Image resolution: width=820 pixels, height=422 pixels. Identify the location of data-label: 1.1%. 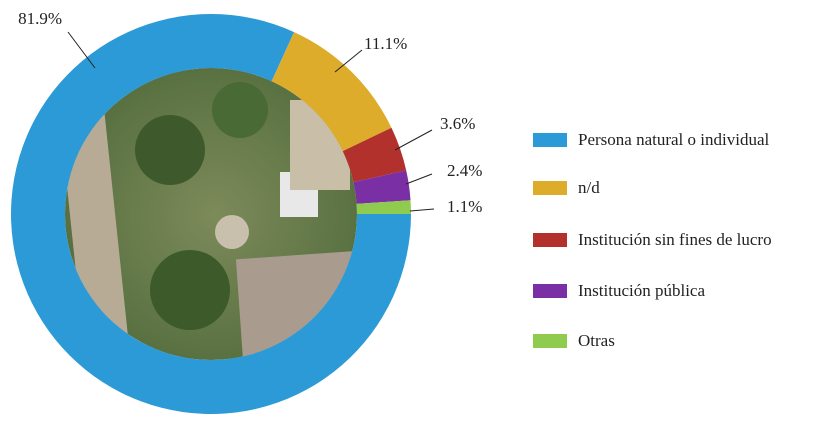
(464, 206).